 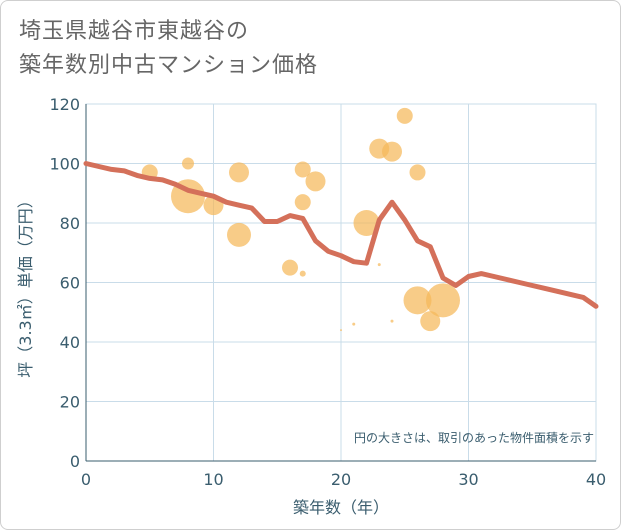 I want to click on y-tick-labels: 0 20 40 60 80 100 120, so click(x=64, y=283).